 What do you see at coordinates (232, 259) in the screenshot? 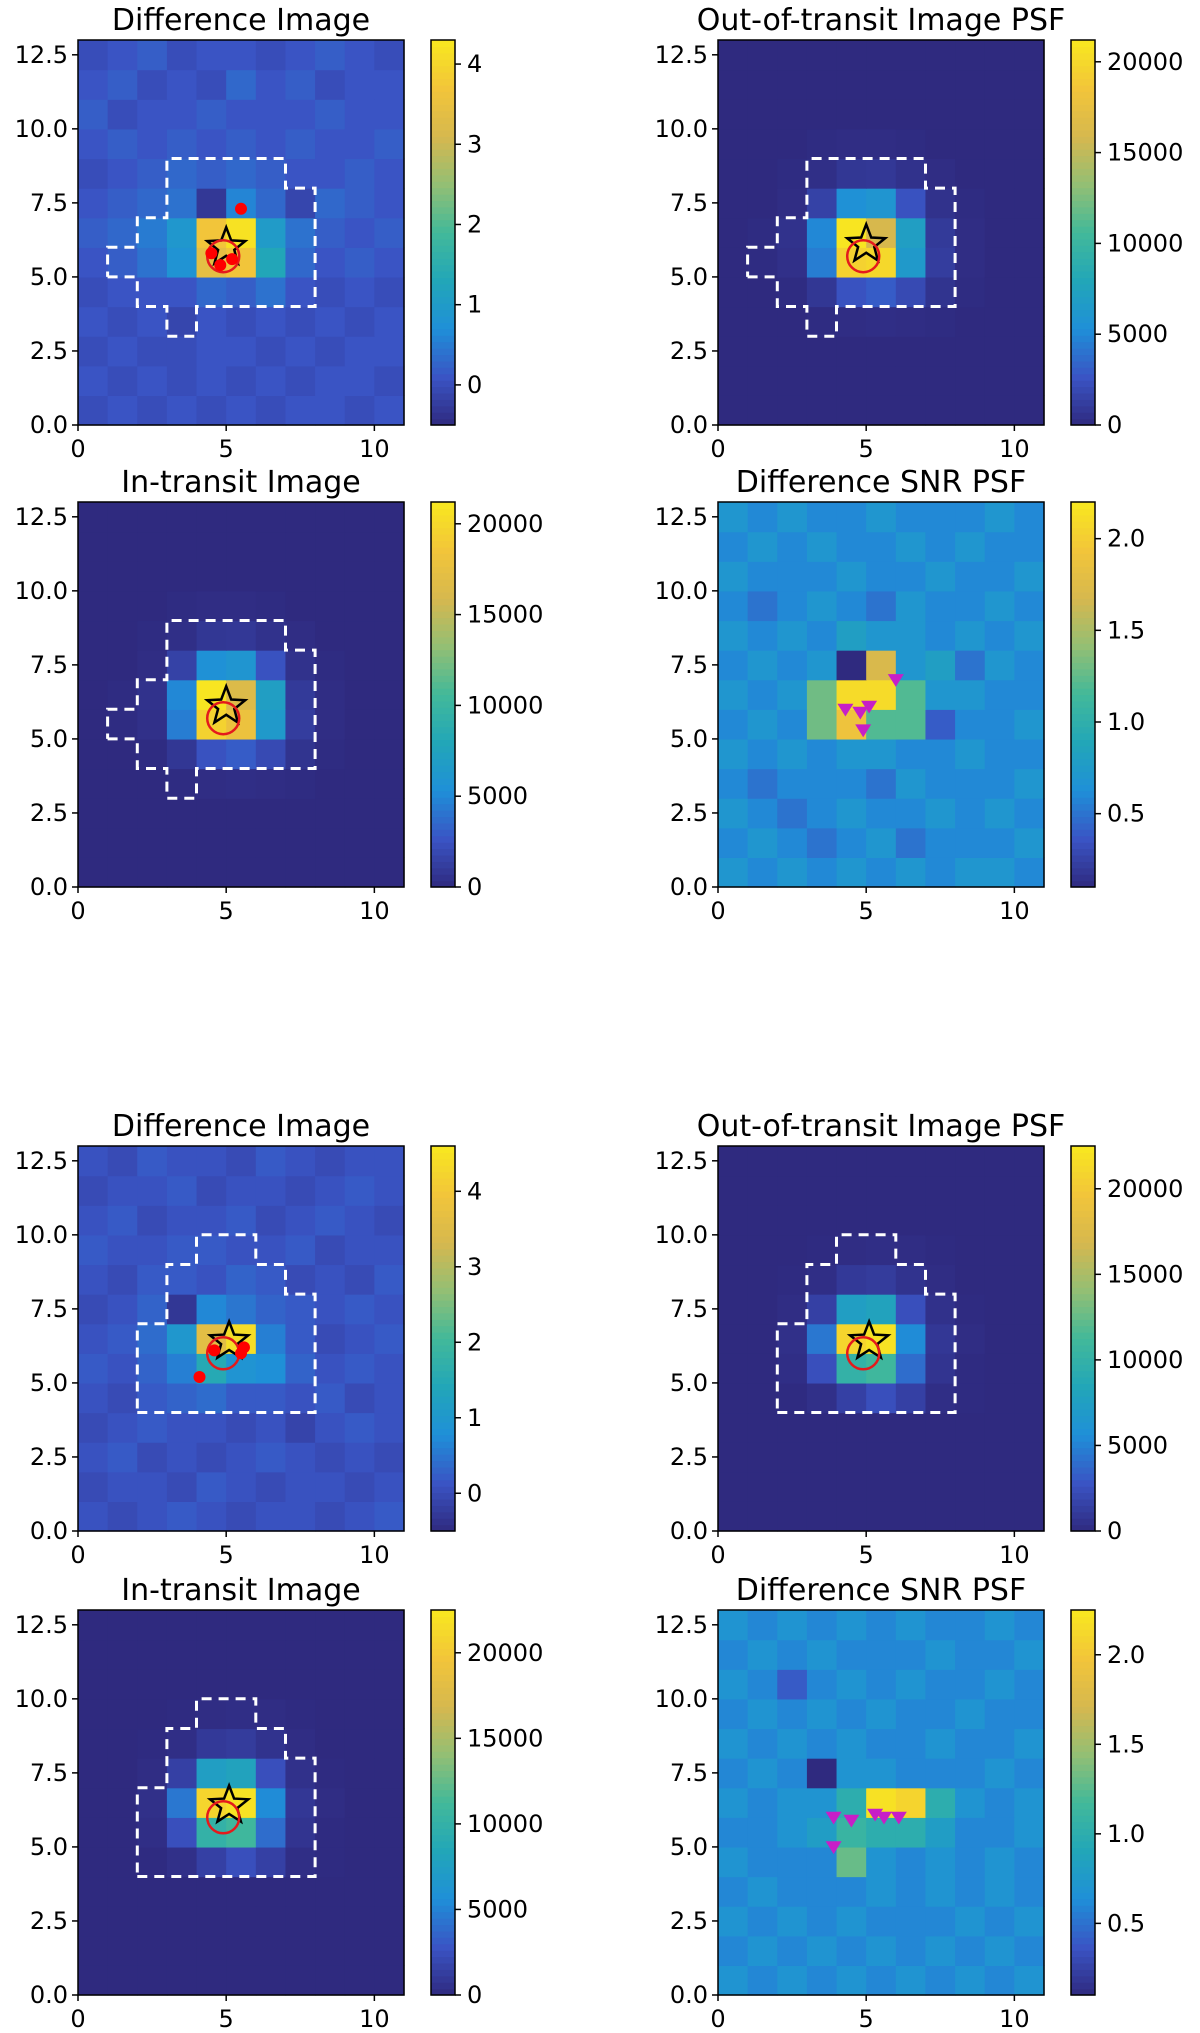
I see `centroid-dot-marker` at bounding box center [232, 259].